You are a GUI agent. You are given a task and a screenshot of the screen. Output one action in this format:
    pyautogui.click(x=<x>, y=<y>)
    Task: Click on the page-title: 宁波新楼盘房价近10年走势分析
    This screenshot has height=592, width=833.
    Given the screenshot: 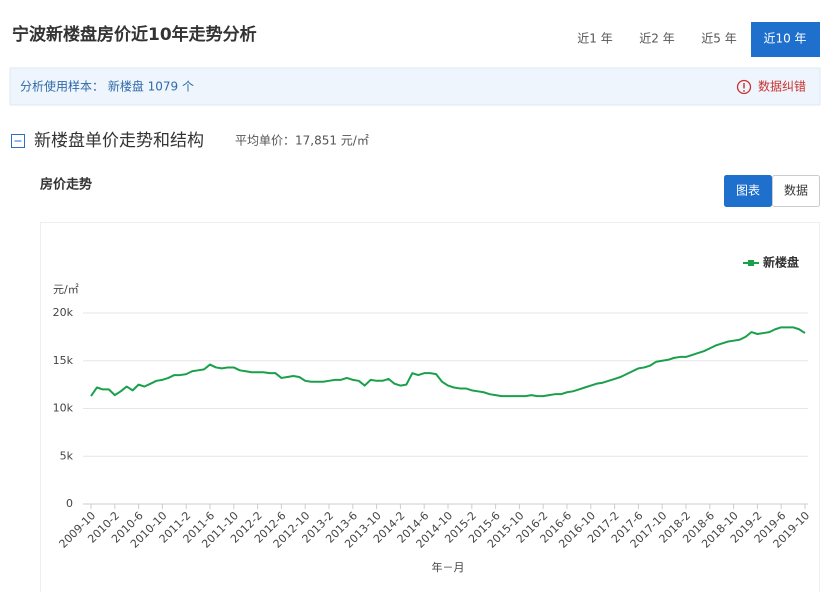 What is the action you would take?
    pyautogui.click(x=134, y=34)
    